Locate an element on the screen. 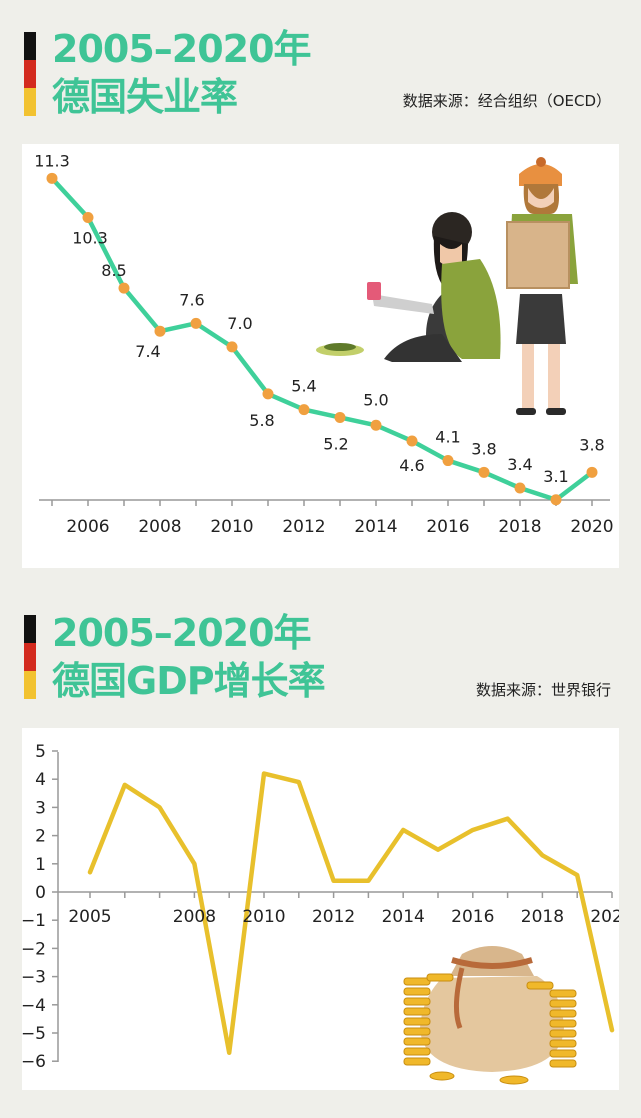 Image resolution: width=641 pixels, height=1118 pixels. y-tick-label: 3 is located at coordinates (40, 808).